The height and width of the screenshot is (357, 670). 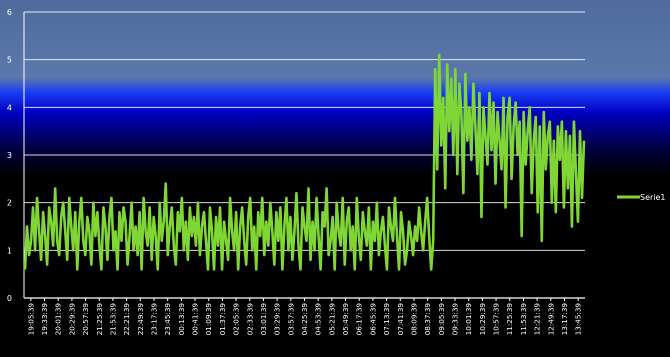 I want to click on x-tick-label-36: 11:53:39, so click(x=523, y=319).